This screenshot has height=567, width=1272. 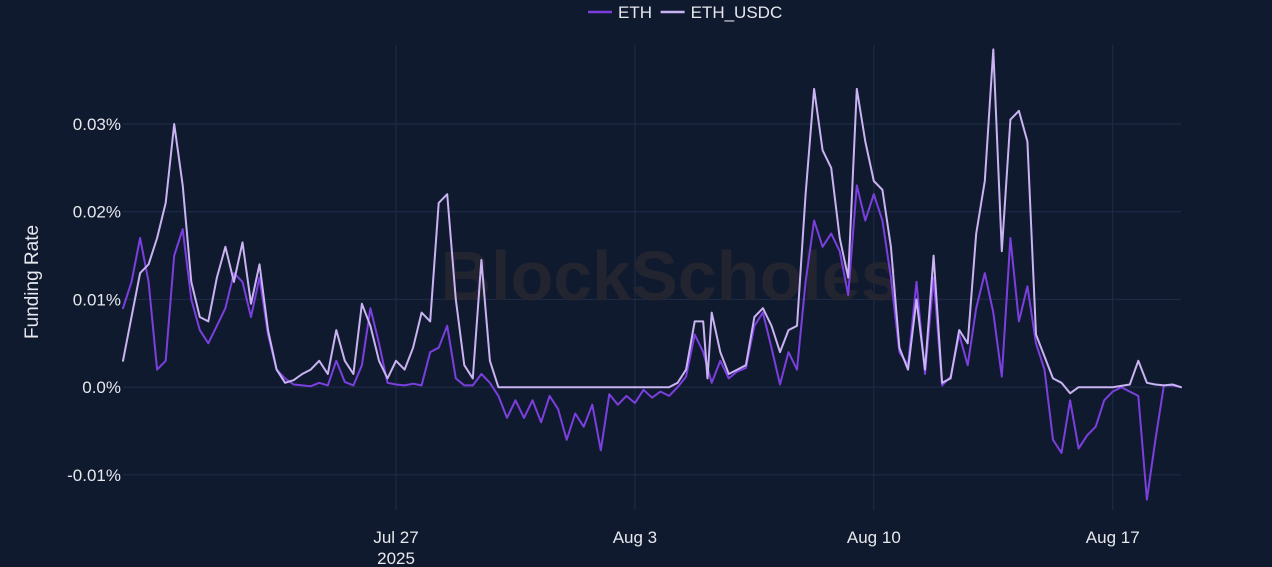 I want to click on legend-item-eth-usdc: ETH_USDC, so click(x=721, y=12).